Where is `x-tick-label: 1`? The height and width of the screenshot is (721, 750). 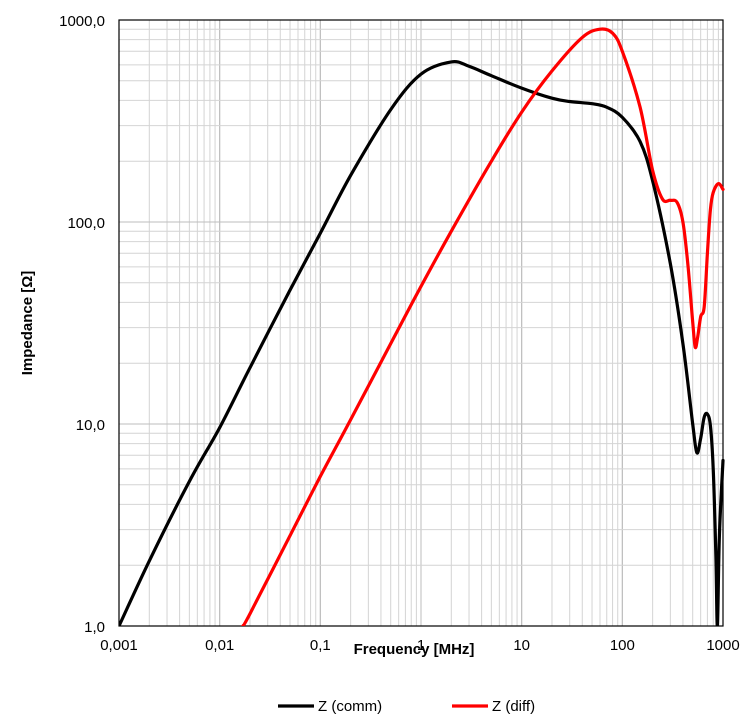 x-tick-label: 1 is located at coordinates (421, 645).